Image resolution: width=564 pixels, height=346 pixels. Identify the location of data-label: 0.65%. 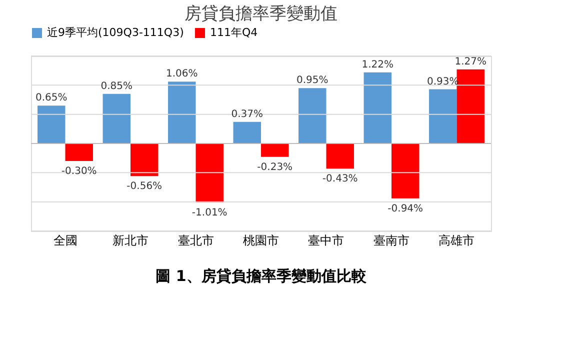
(52, 98).